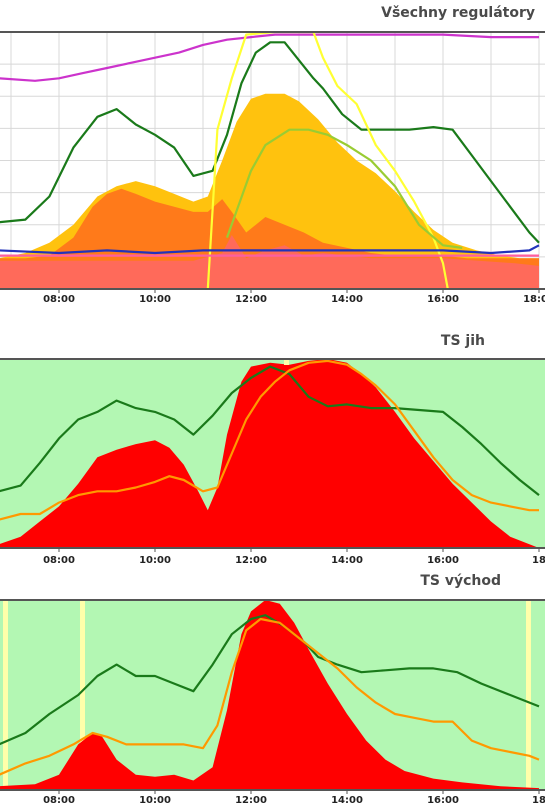  Describe the element at coordinates (534, 299) in the screenshot. I see `x-tick-label: 18:00` at that location.